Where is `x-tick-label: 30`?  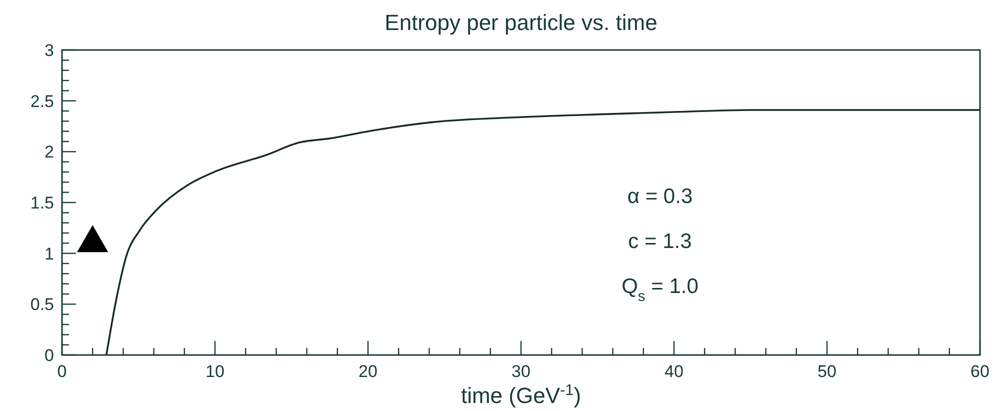 x-tick-label: 30 is located at coordinates (521, 371).